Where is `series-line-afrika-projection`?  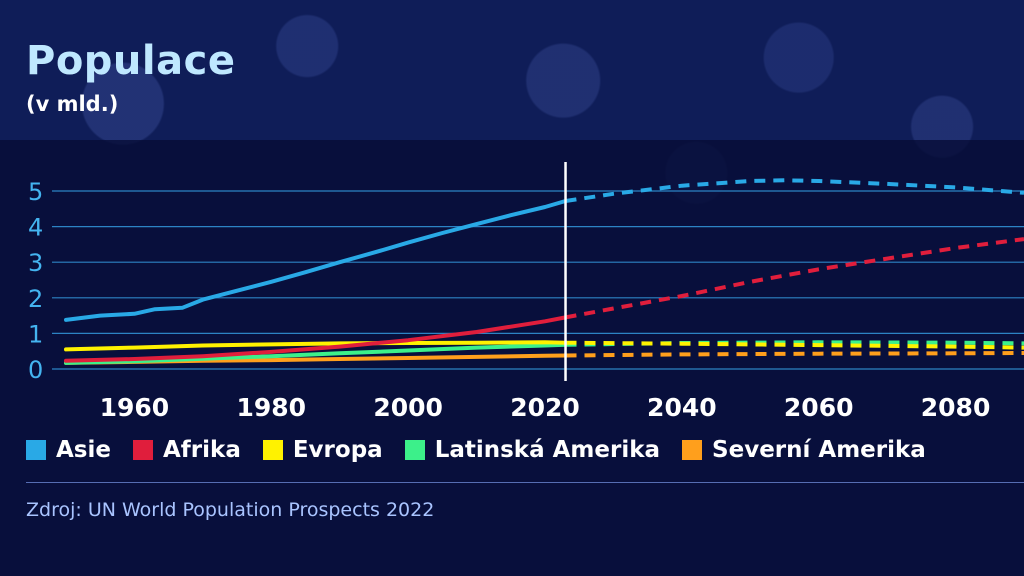
series-line-afrika-projection is located at coordinates (794, 278).